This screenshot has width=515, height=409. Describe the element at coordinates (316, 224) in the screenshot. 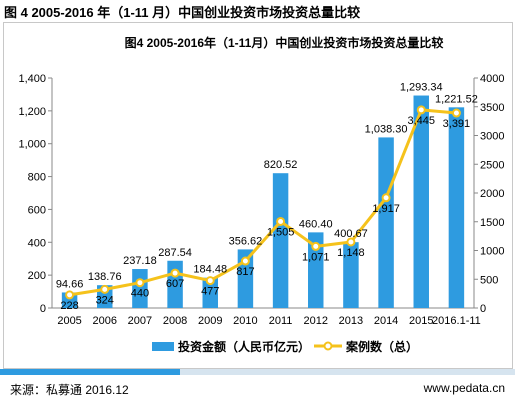

I see `bar-data-label: 460.40` at that location.